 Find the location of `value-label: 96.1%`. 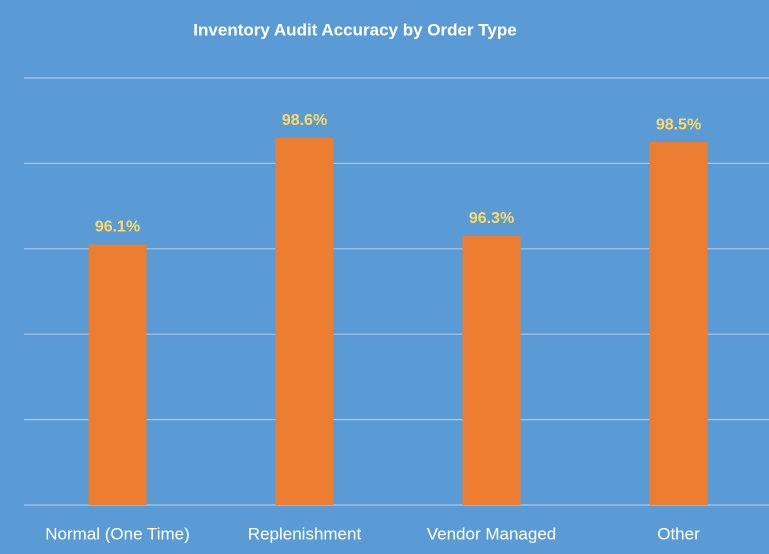

value-label: 96.1% is located at coordinates (117, 227).